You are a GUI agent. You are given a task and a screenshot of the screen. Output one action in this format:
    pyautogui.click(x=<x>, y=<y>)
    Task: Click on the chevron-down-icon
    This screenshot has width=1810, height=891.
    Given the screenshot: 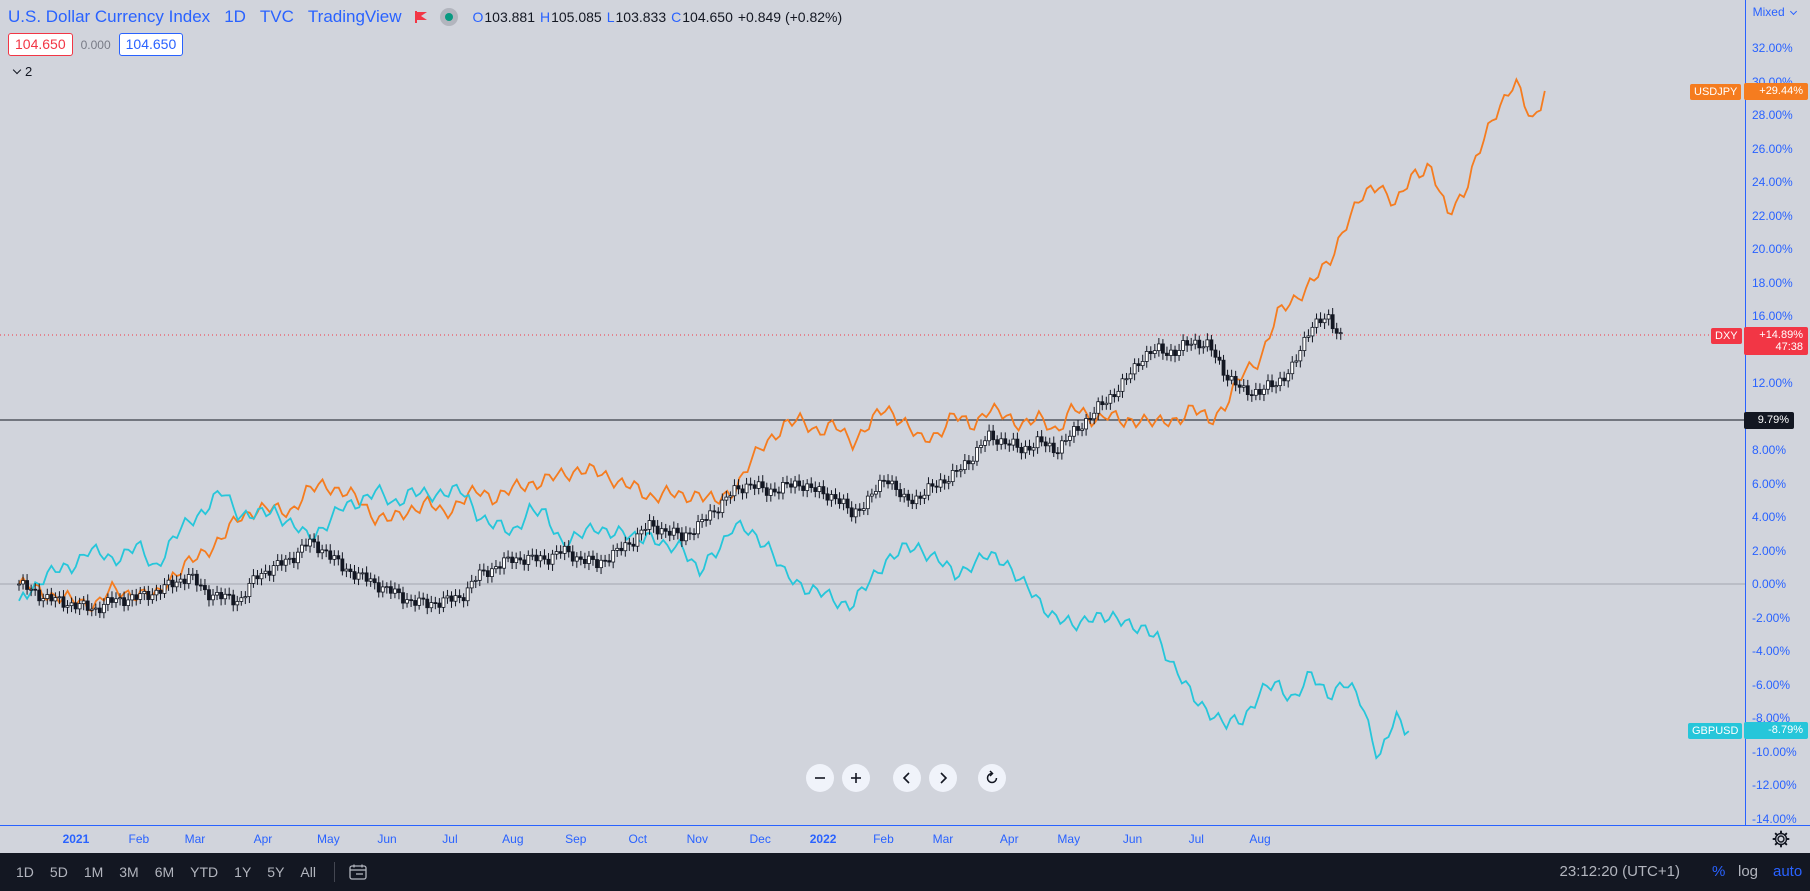 What is the action you would take?
    pyautogui.click(x=1793, y=11)
    